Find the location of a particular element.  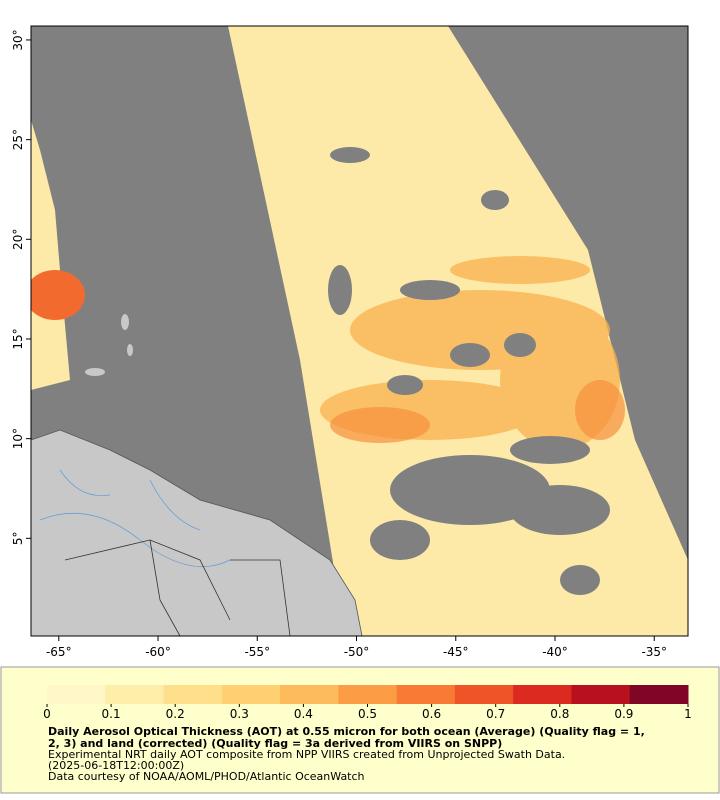

x-tick-label: -50° is located at coordinates (357, 652).